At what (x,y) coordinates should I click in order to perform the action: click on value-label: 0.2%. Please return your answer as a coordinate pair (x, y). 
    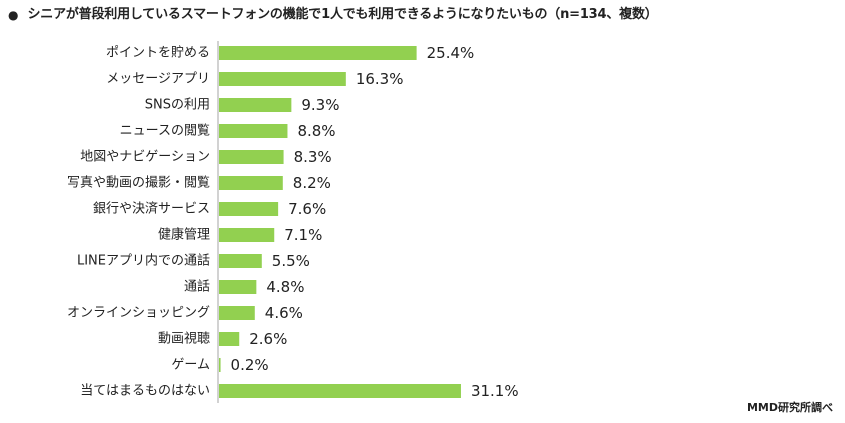
    Looking at the image, I should click on (250, 365).